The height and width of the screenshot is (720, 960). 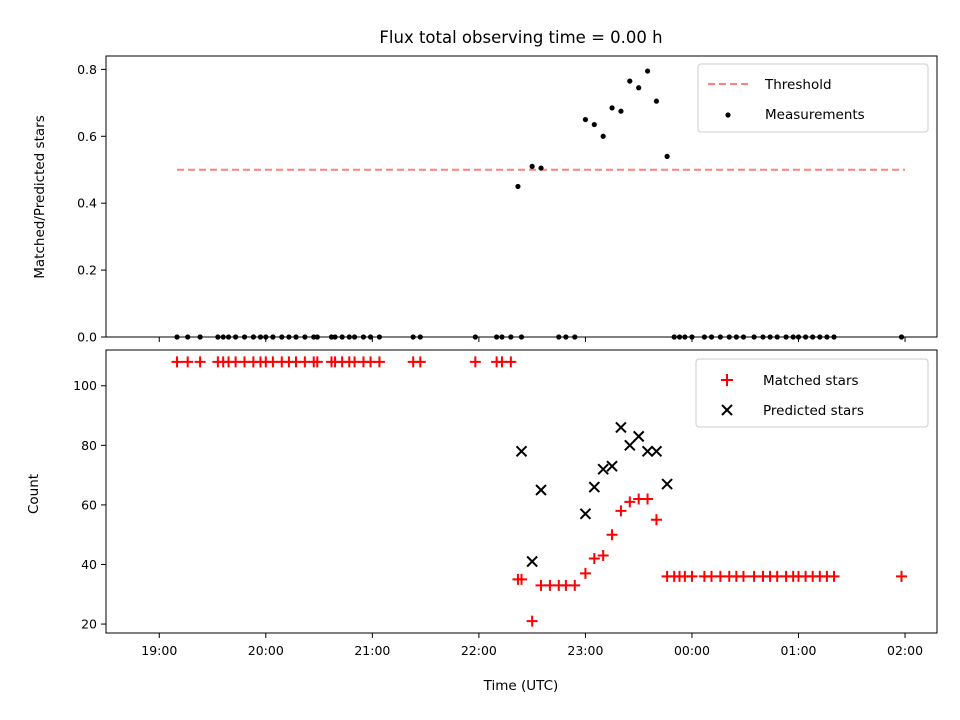 I want to click on x-tick-label: 01:00, so click(x=798, y=650).